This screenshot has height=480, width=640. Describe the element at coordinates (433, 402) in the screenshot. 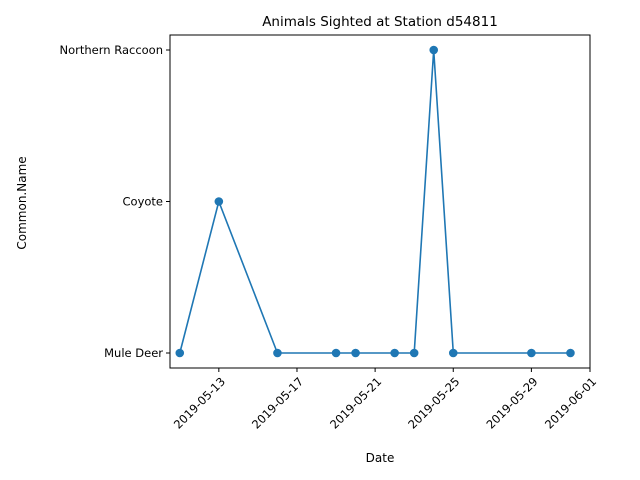

I see `x-tick-label: 2019-05-25` at that location.